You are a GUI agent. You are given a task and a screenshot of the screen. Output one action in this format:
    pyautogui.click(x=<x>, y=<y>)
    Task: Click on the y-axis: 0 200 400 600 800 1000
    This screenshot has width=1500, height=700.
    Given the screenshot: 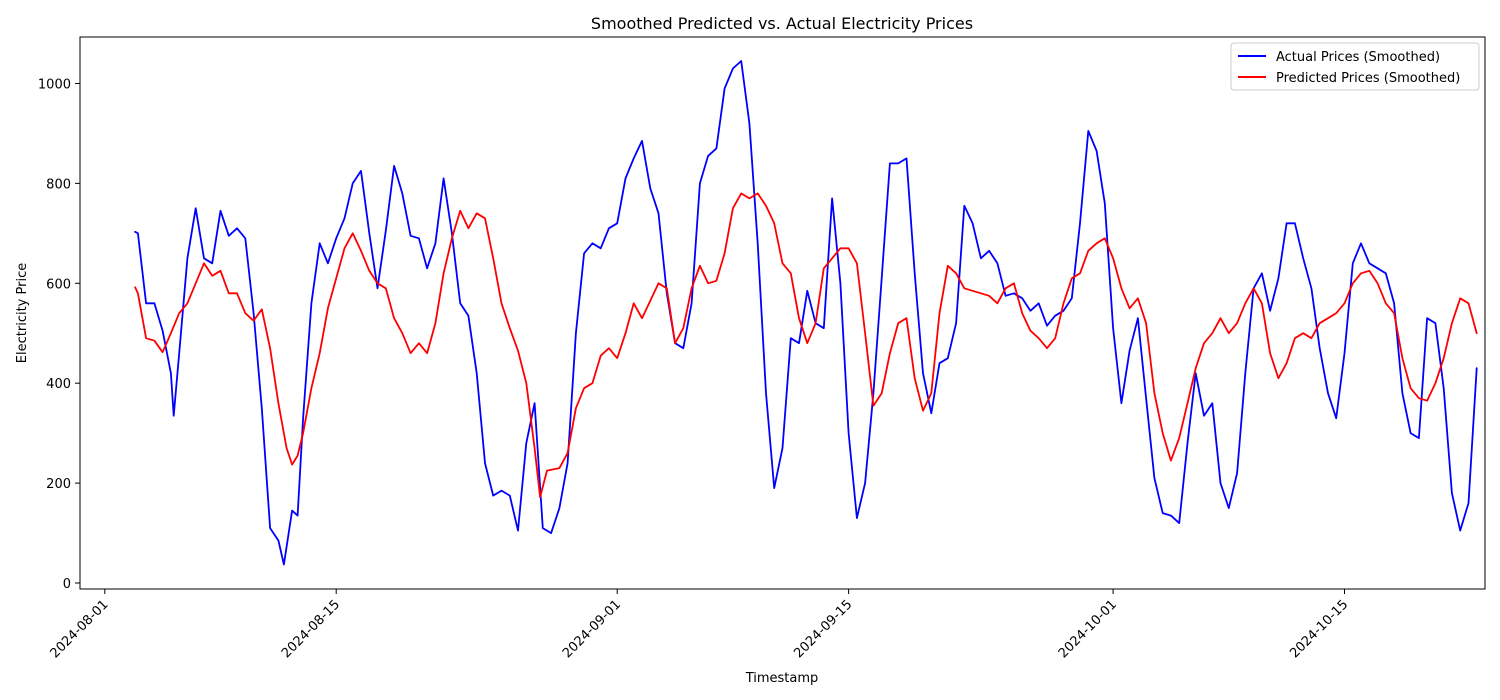 What is the action you would take?
    pyautogui.click(x=59, y=334)
    